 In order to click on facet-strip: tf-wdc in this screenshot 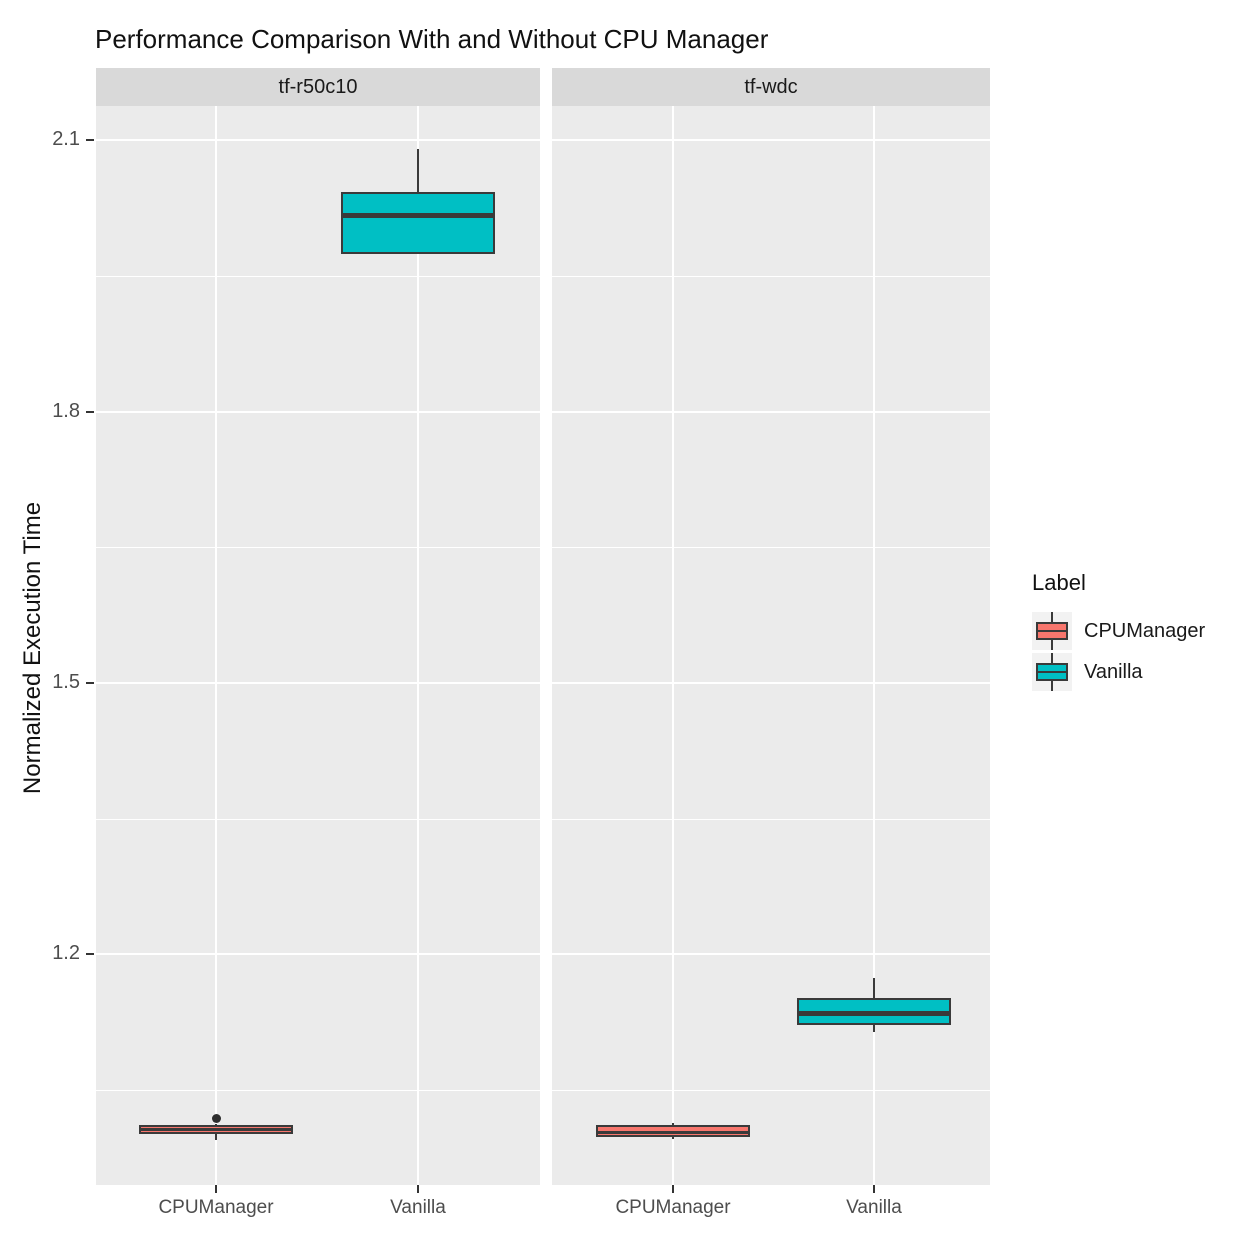, I will do `click(771, 87)`.